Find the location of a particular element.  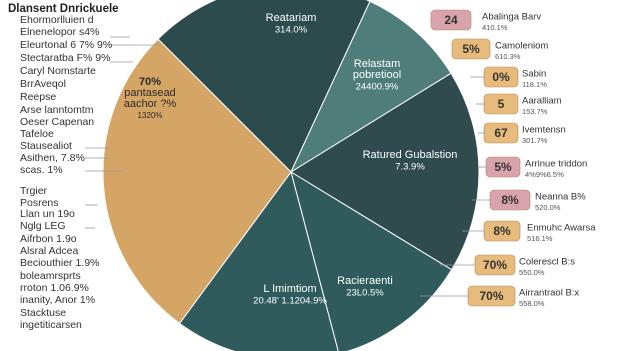

list-item: Reepse is located at coordinates (38, 97).